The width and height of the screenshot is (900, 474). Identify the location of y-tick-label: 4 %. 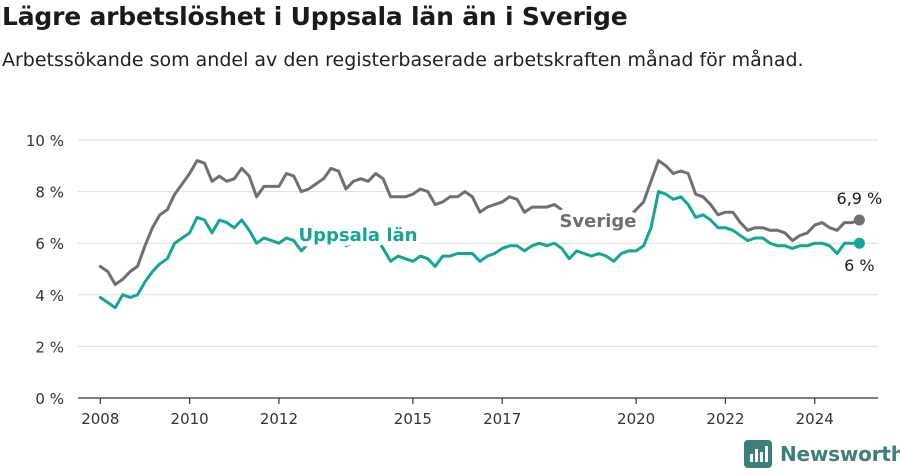
(49, 296).